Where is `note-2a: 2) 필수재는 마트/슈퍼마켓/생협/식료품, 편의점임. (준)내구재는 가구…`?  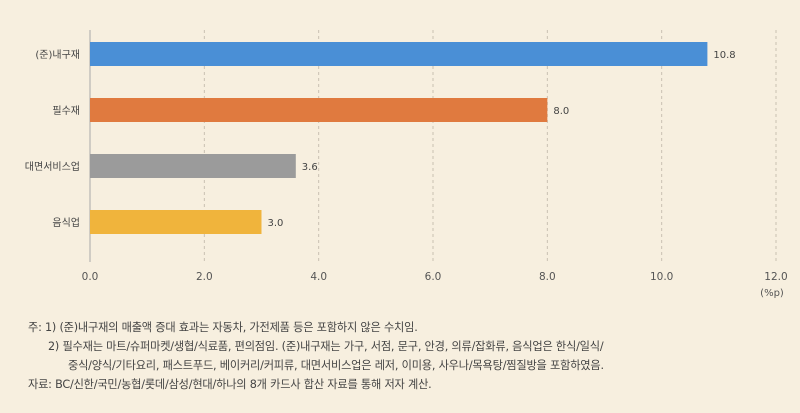 note-2a: 2) 필수재는 마트/슈퍼마켓/생협/식료품, 편의점임. (준)내구재는 가구… is located at coordinates (326, 346).